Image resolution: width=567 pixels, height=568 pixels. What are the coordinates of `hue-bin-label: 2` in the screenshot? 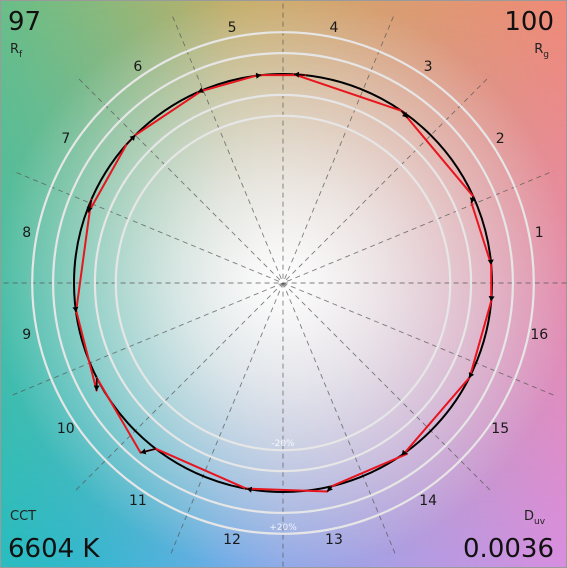 It's located at (500, 139).